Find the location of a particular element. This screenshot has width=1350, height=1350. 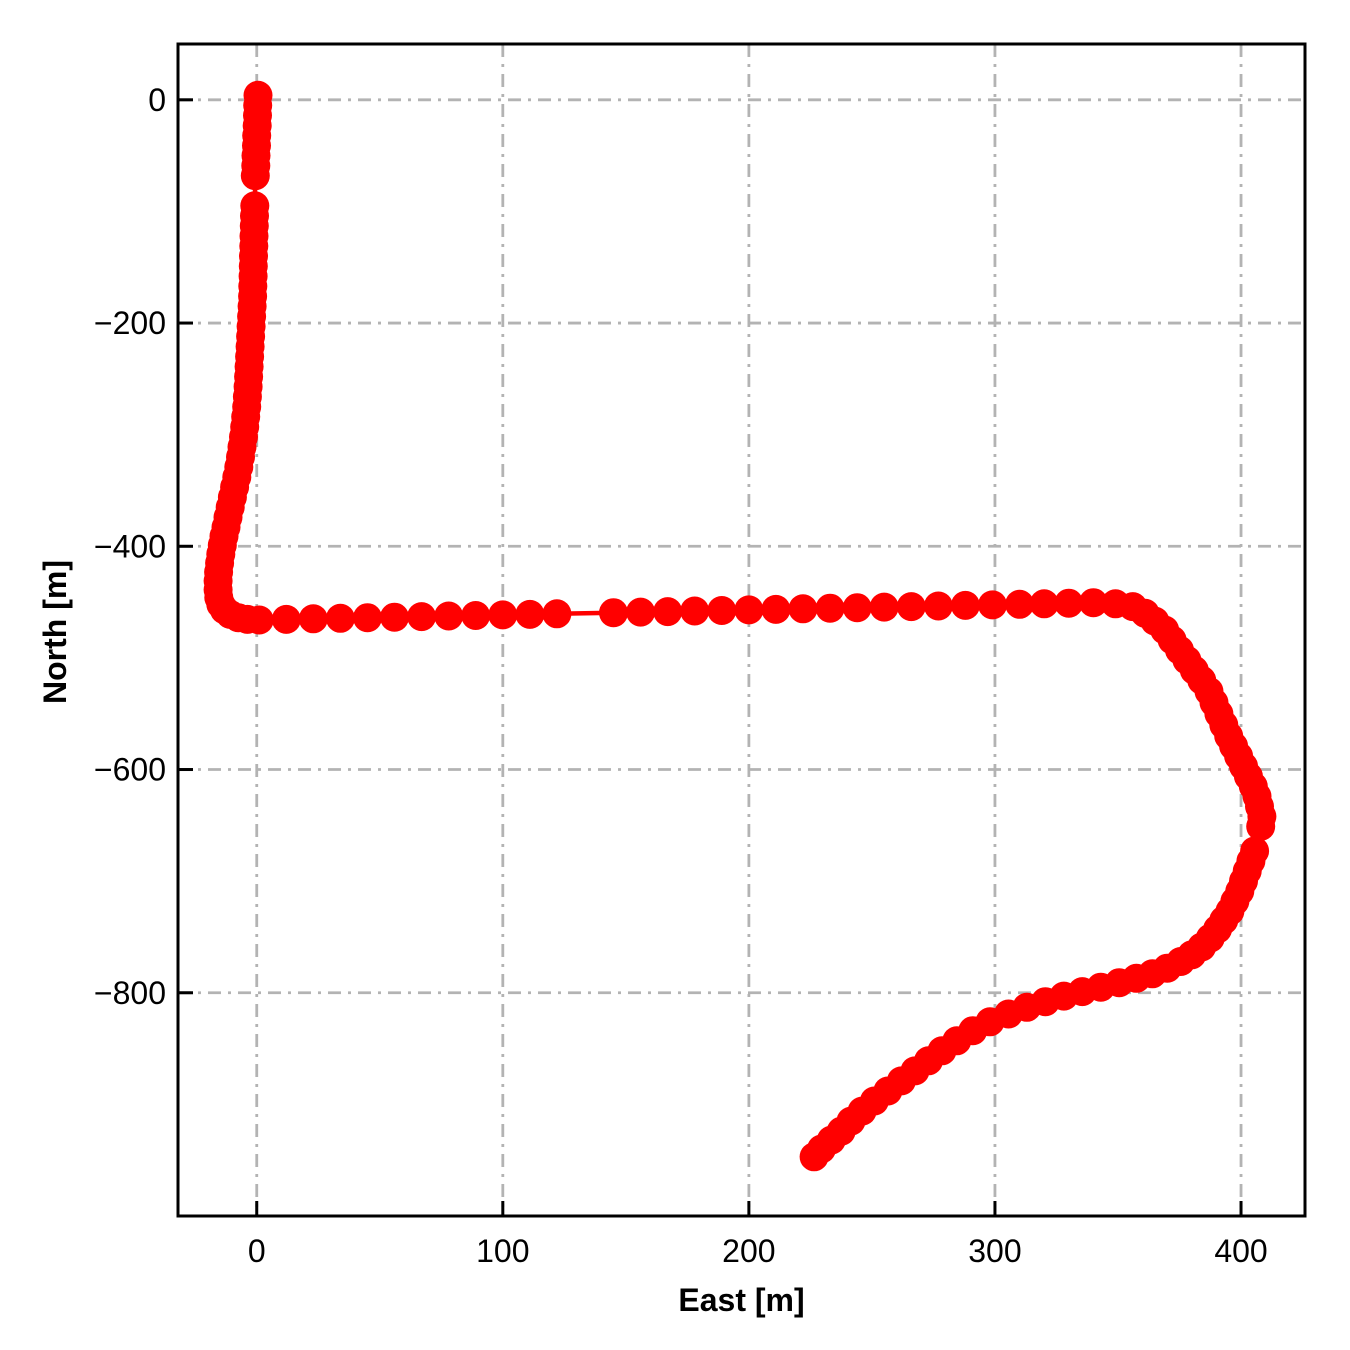

y-tick-label: −400 is located at coordinates (130, 546).